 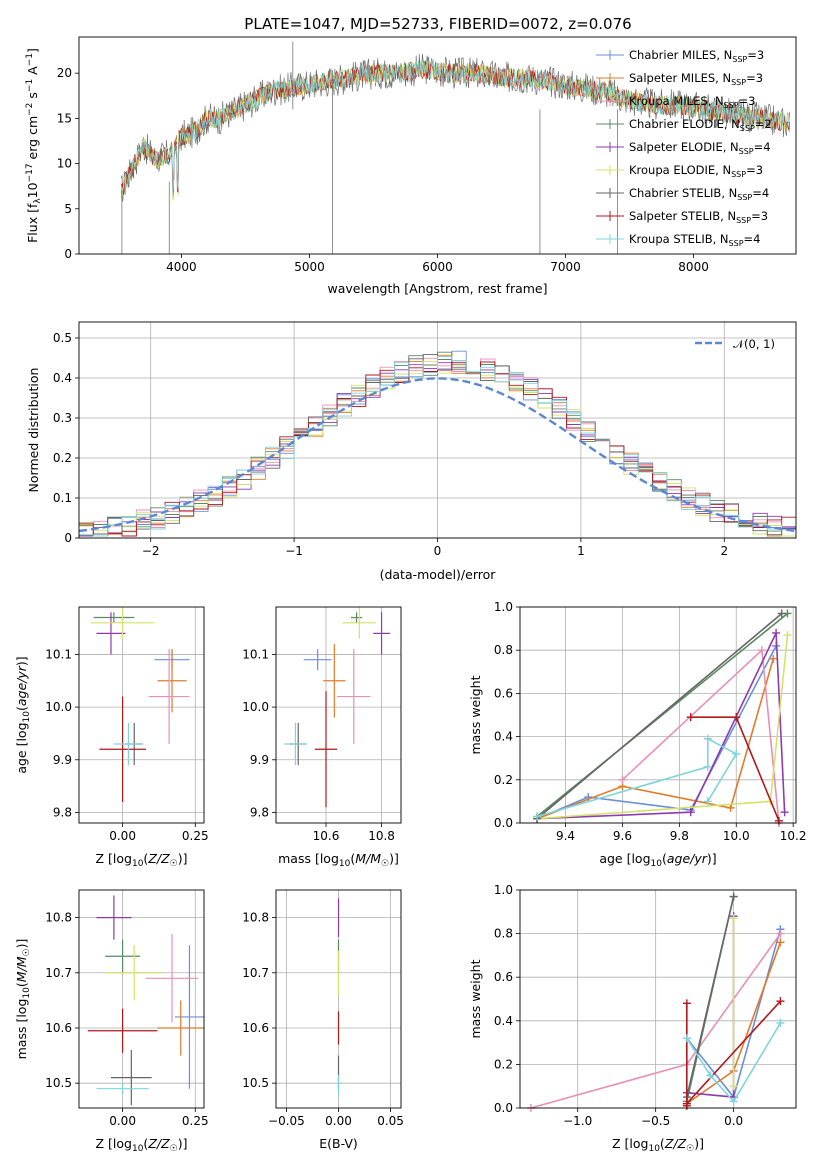 What do you see at coordinates (309, 267) in the screenshot?
I see `x-tick-label: 5000` at bounding box center [309, 267].